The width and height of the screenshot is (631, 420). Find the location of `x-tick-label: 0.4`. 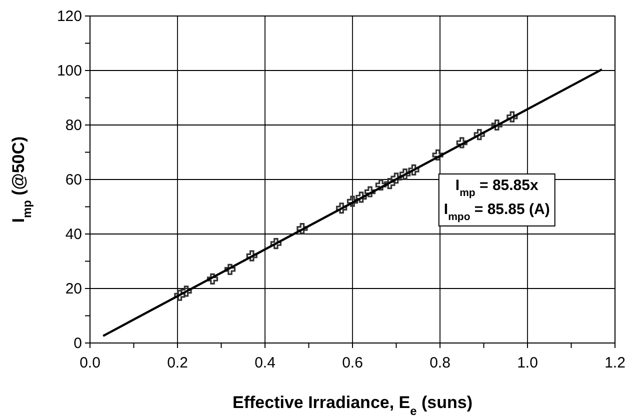

x-tick-label: 0.4 is located at coordinates (265, 363).